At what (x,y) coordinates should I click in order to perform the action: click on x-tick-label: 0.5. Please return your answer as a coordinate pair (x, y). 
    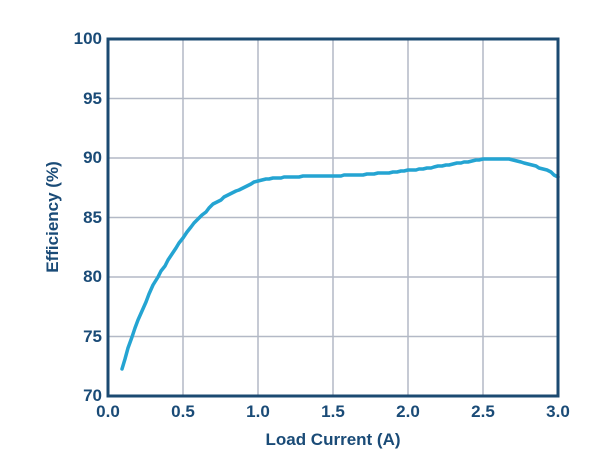
    Looking at the image, I should click on (183, 411).